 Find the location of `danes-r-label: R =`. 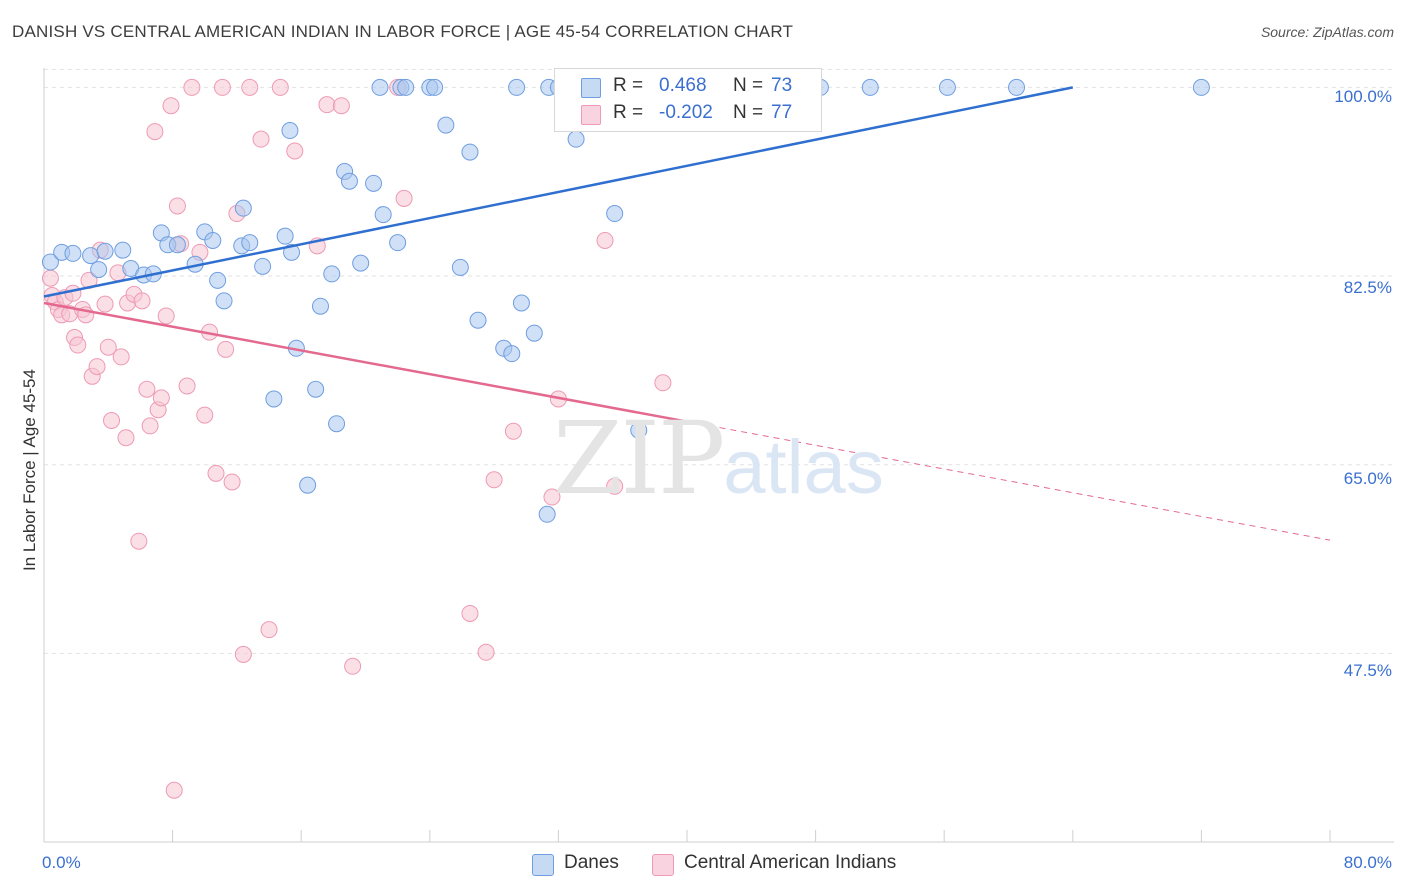

danes-r-label: R = is located at coordinates (628, 85).